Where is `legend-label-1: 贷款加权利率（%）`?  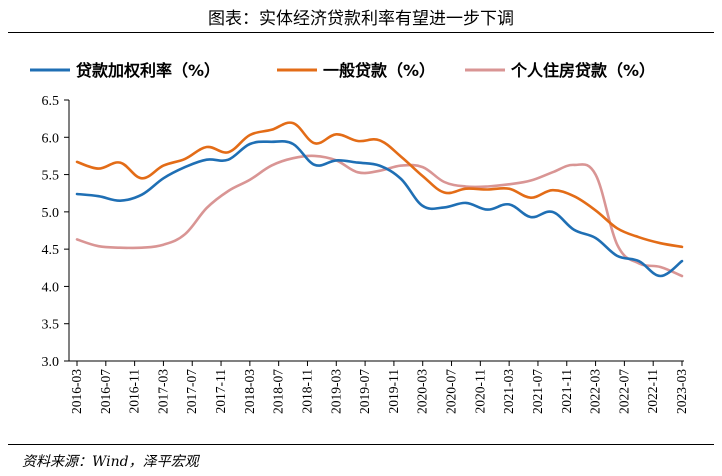
legend-label-1: 贷款加权利率（%） is located at coordinates (148, 70).